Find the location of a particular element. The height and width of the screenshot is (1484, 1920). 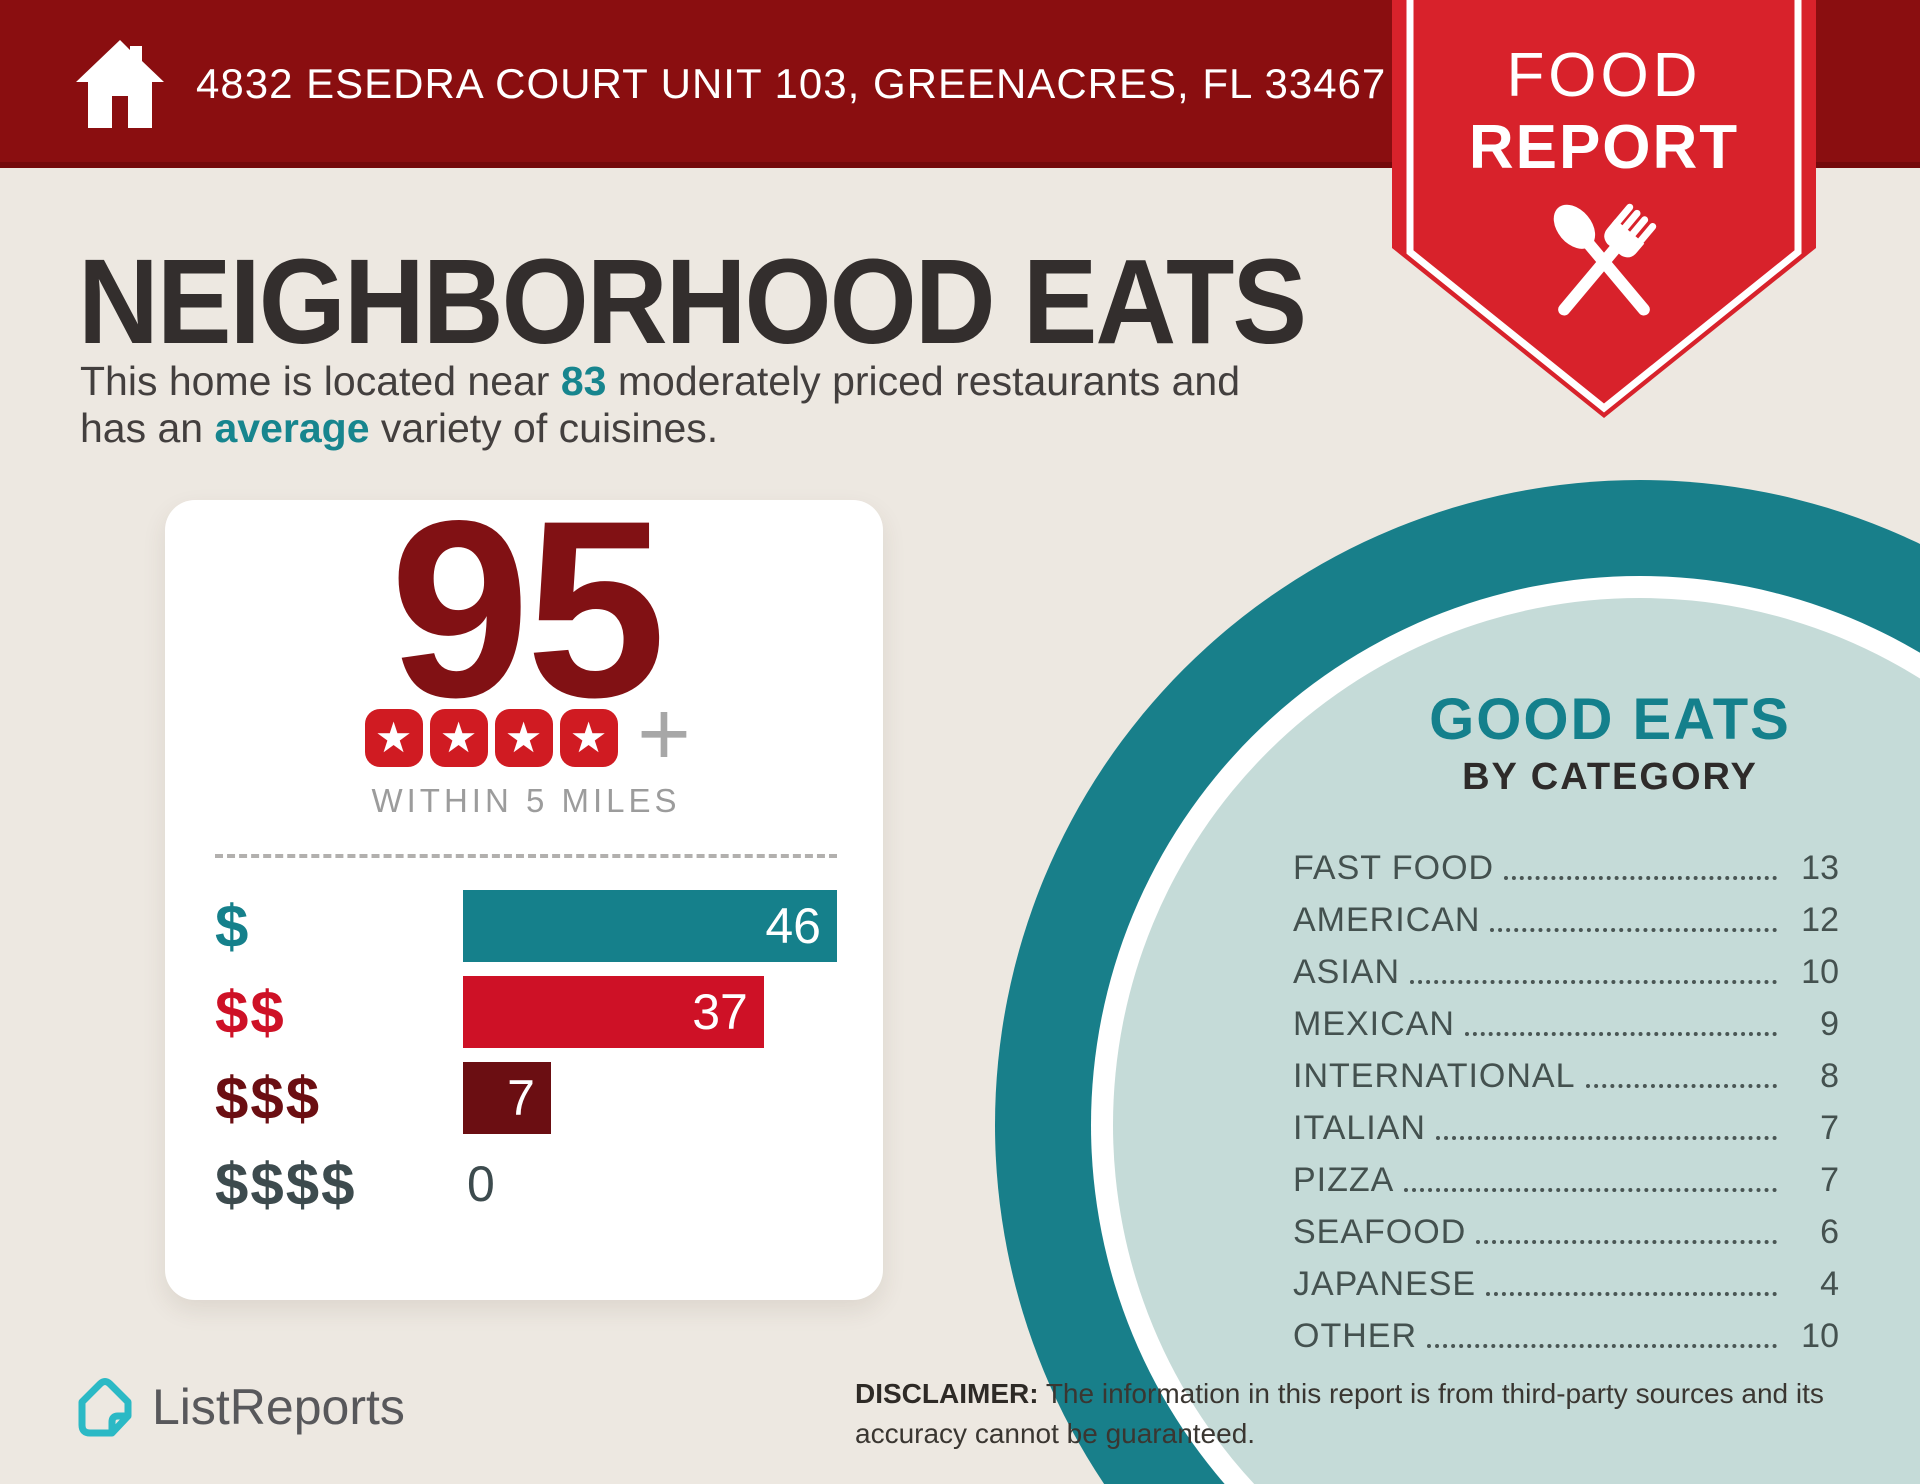

bar-track: 7 is located at coordinates (650, 1098).